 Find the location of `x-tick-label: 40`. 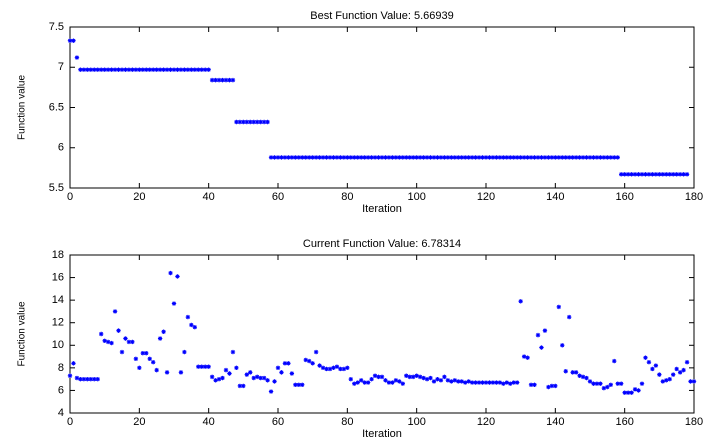

x-tick-label: 40 is located at coordinates (209, 422).